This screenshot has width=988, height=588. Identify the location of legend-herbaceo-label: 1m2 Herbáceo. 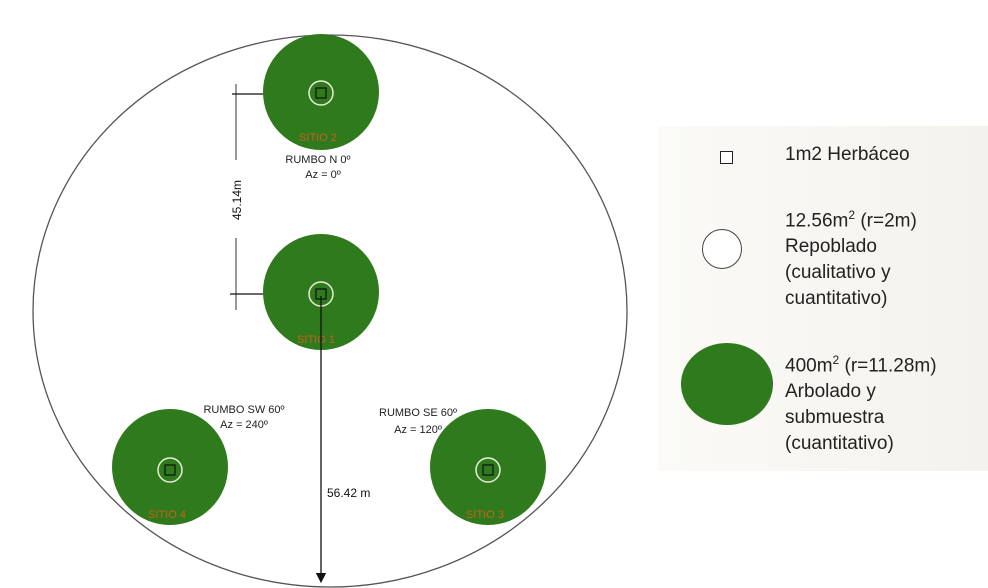
(847, 154).